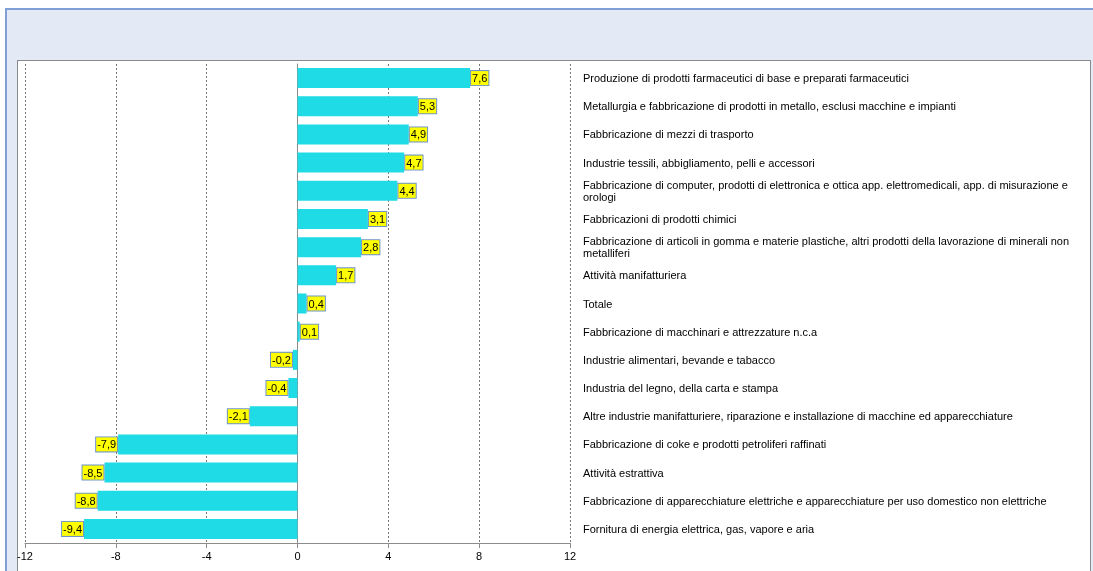 This screenshot has height=571, width=1093. What do you see at coordinates (86, 500) in the screenshot?
I see `data-label: -8,8` at bounding box center [86, 500].